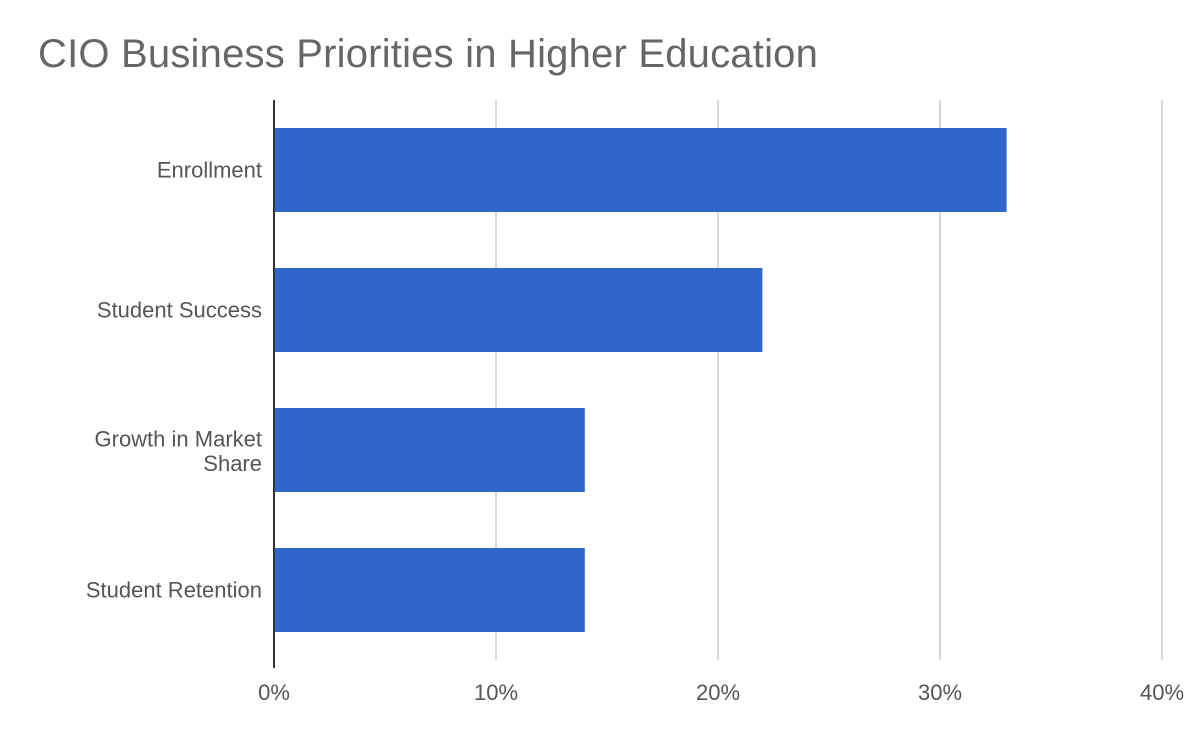 The height and width of the screenshot is (742, 1200). Describe the element at coordinates (179, 451) in the screenshot. I see `category-label: Growth in Market Share` at that location.